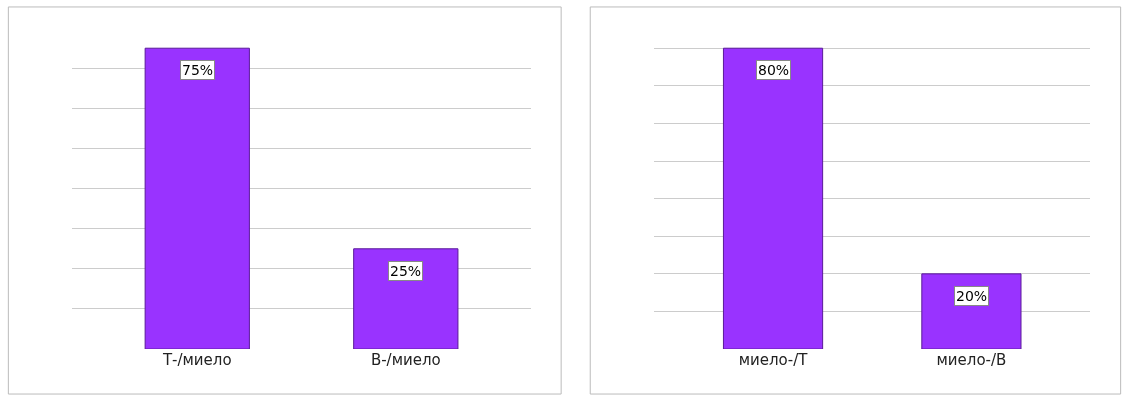 The width and height of the screenshot is (1129, 401). What do you see at coordinates (196, 360) in the screenshot?
I see `x-tick-label: Т-/миело` at bounding box center [196, 360].